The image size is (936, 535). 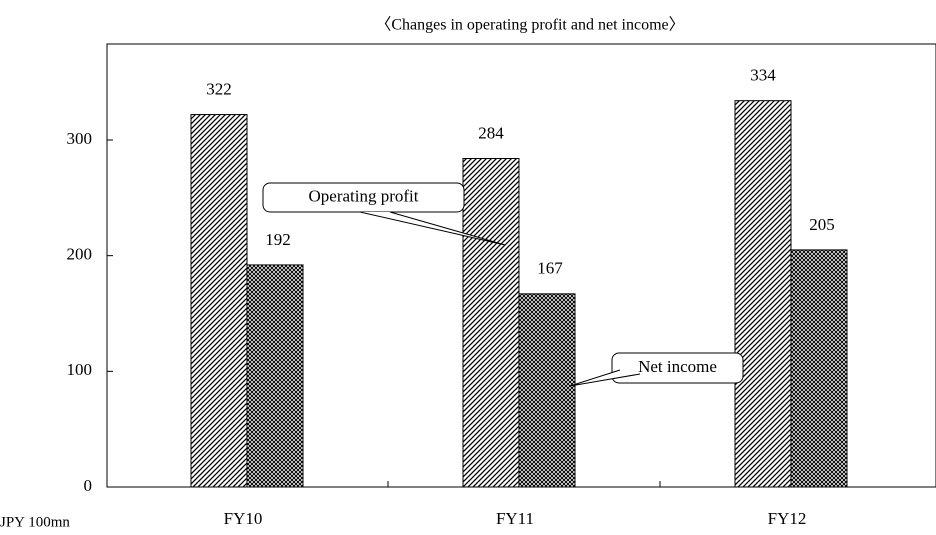 I want to click on callout-box, so click(x=677, y=368).